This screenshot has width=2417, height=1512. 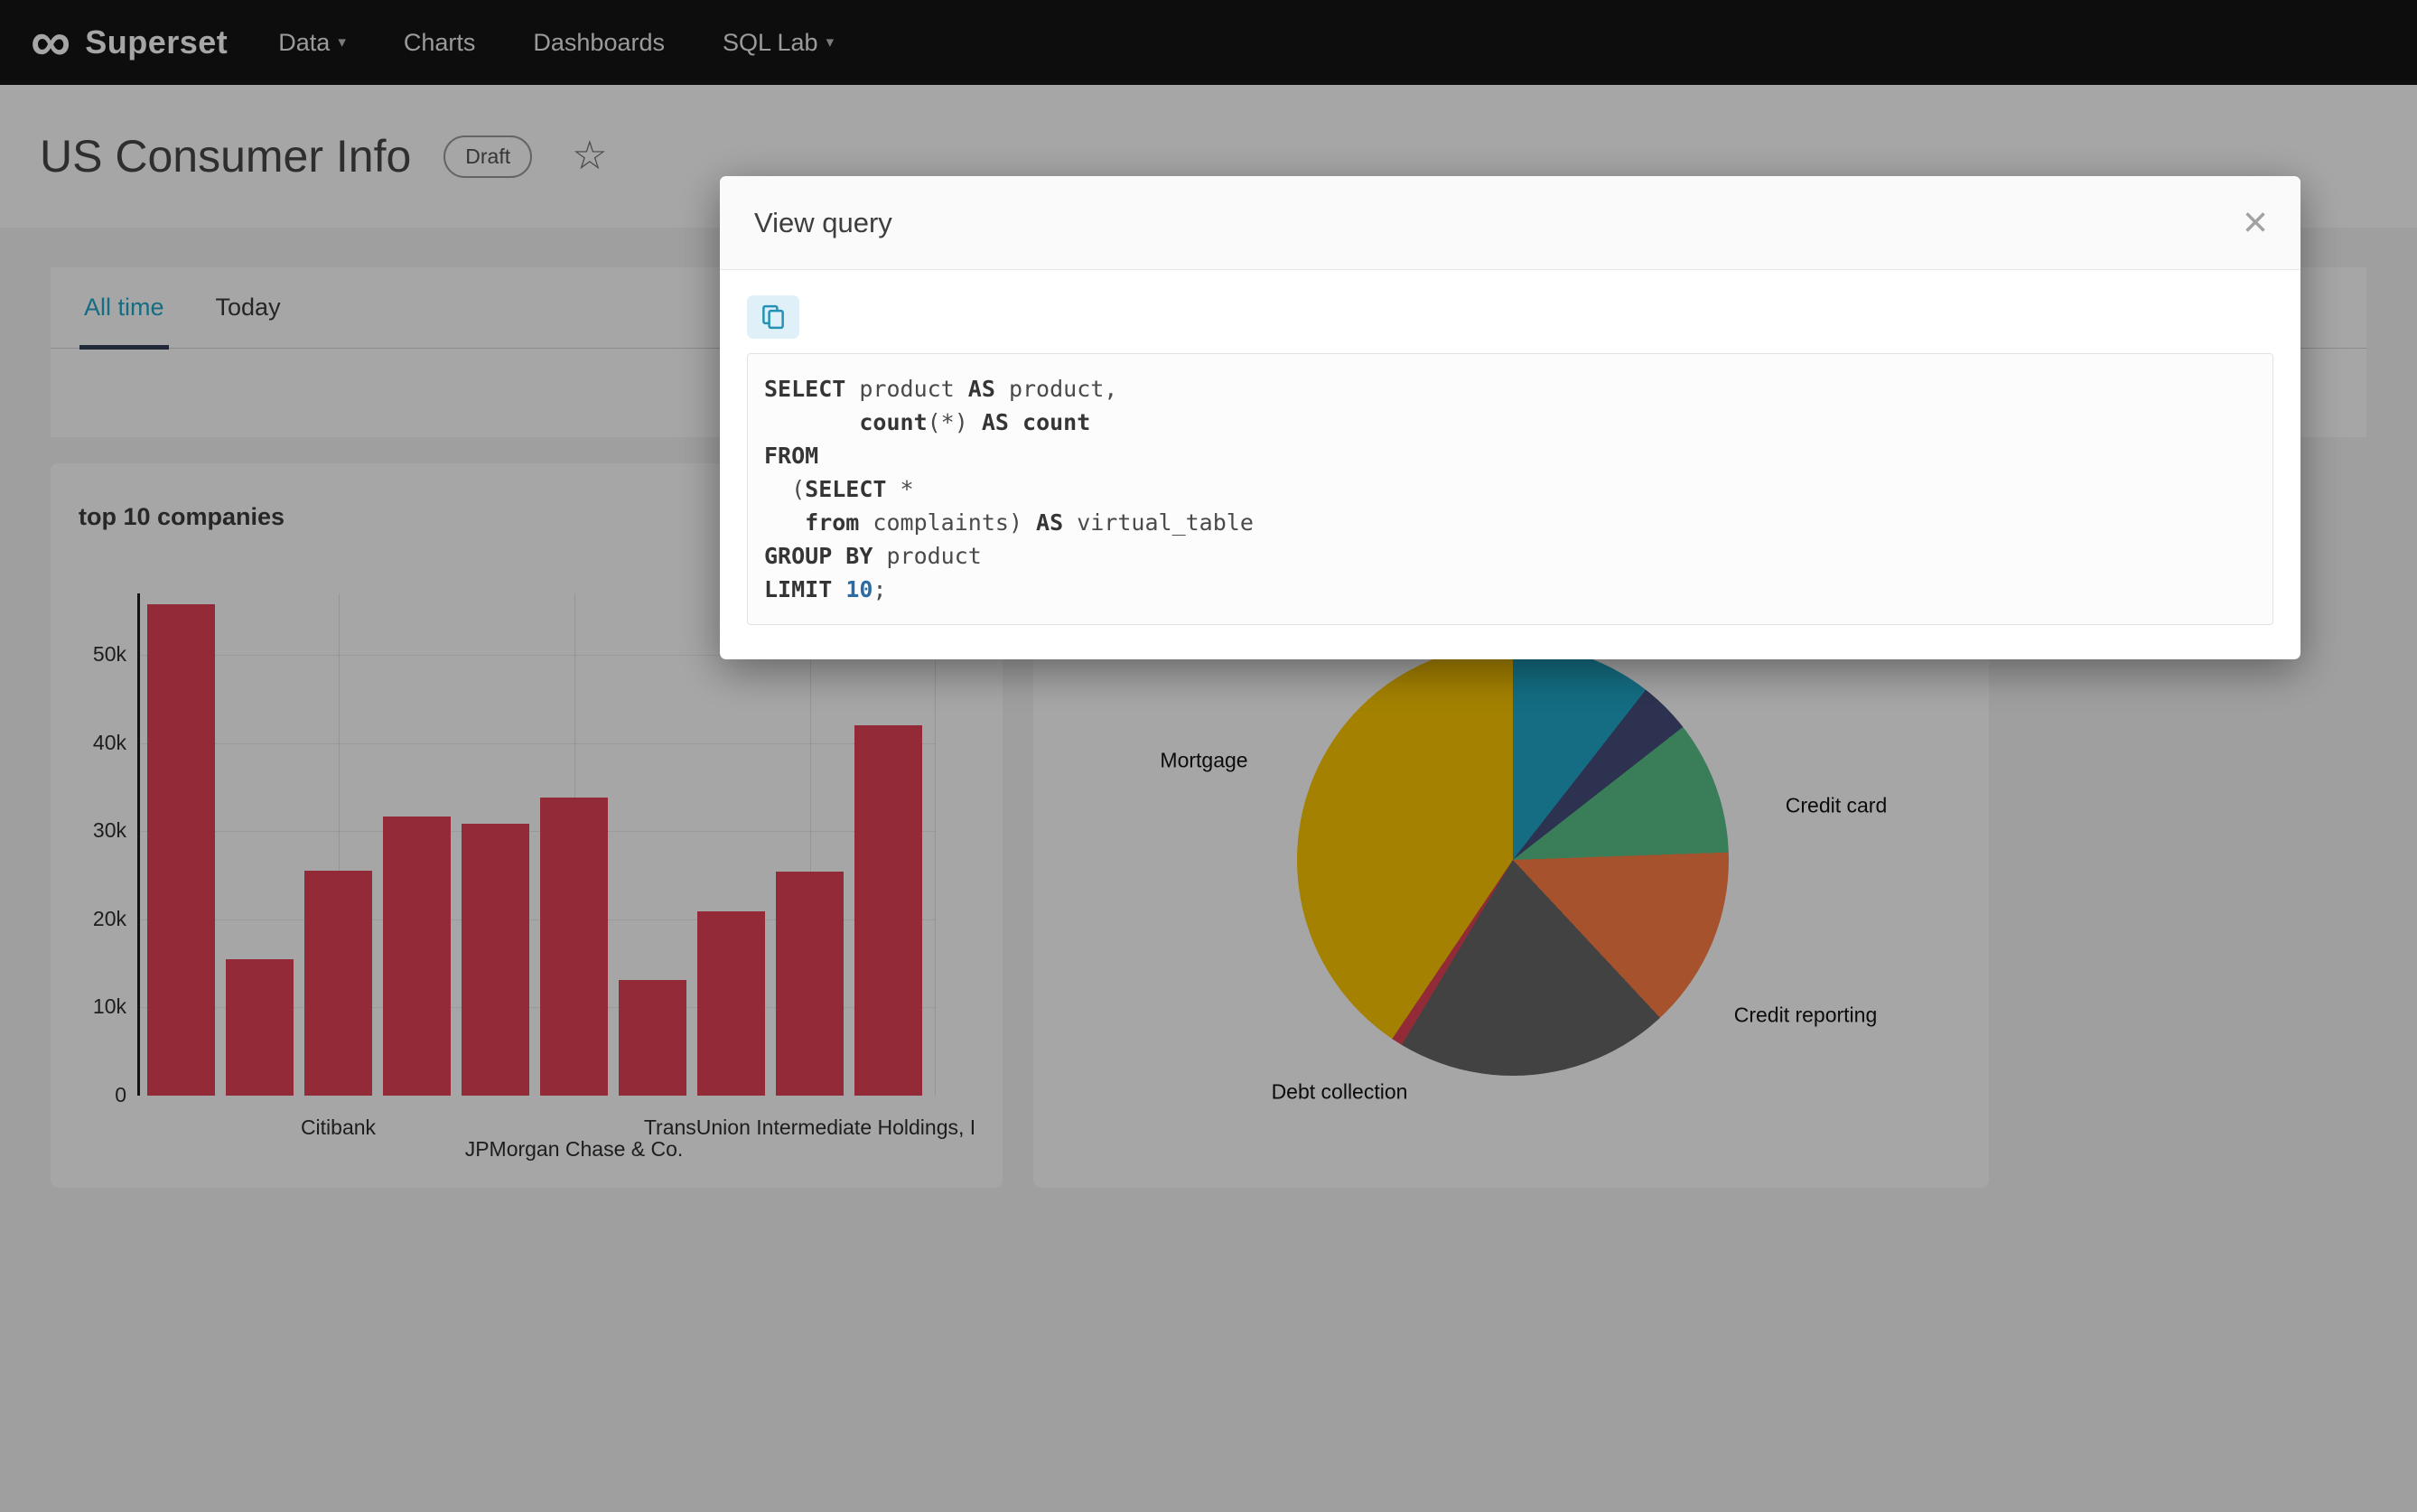 I want to click on bar-chart-title: top 10 companies, so click(x=182, y=516).